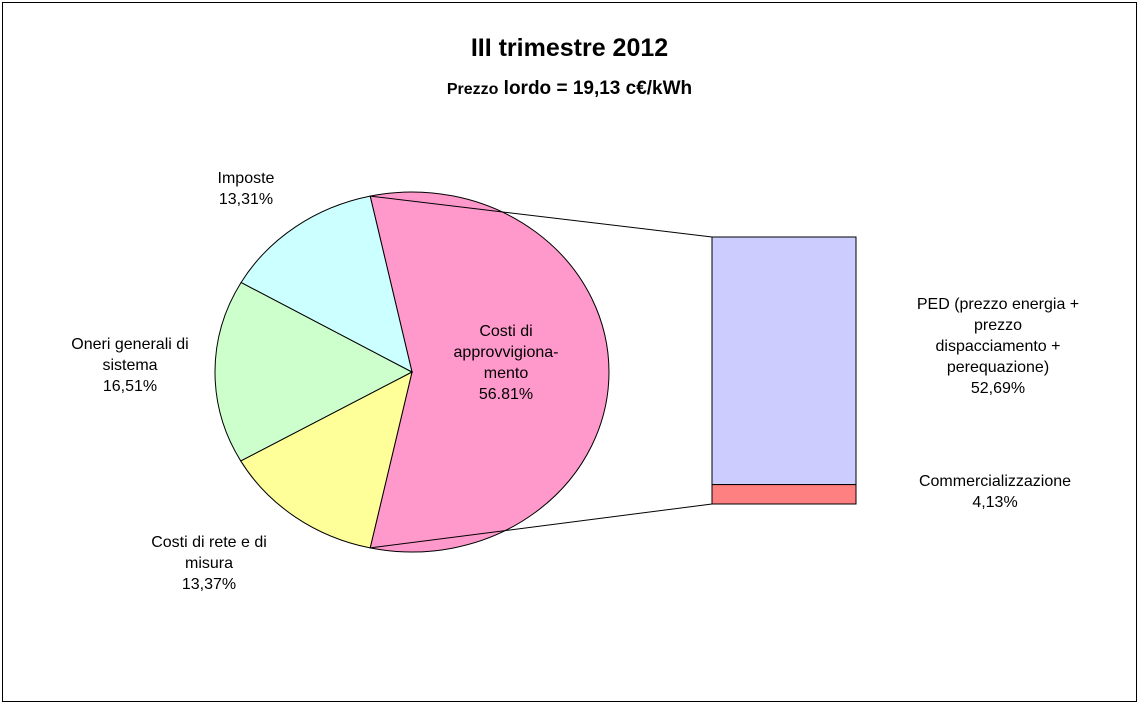 This screenshot has height=702, width=1139. Describe the element at coordinates (326, 460) in the screenshot. I see `pie-slice-costi-di-rete-e-di-misura` at that location.